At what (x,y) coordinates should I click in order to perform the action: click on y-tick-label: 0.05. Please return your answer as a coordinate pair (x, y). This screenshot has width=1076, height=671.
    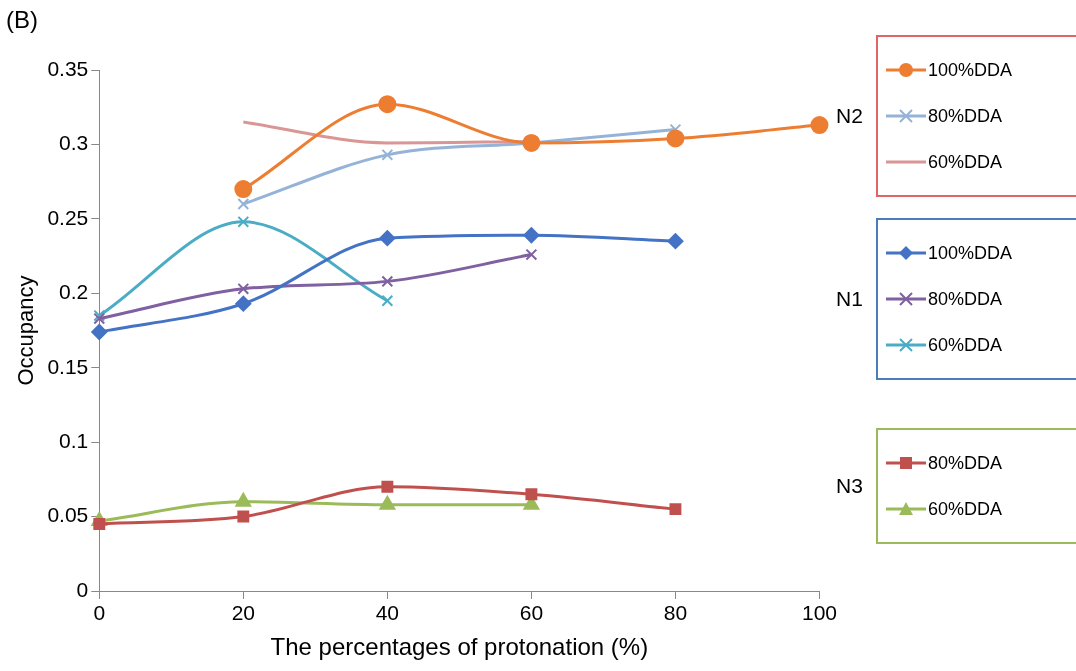
    Looking at the image, I should click on (68, 515).